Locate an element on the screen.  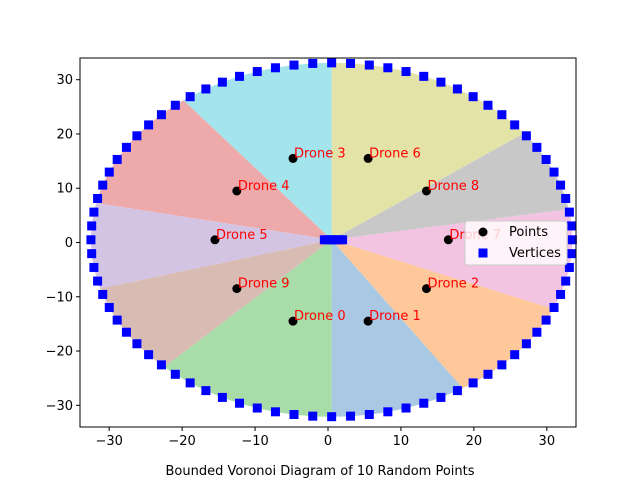
legend: Points Vertices is located at coordinates (516, 243).